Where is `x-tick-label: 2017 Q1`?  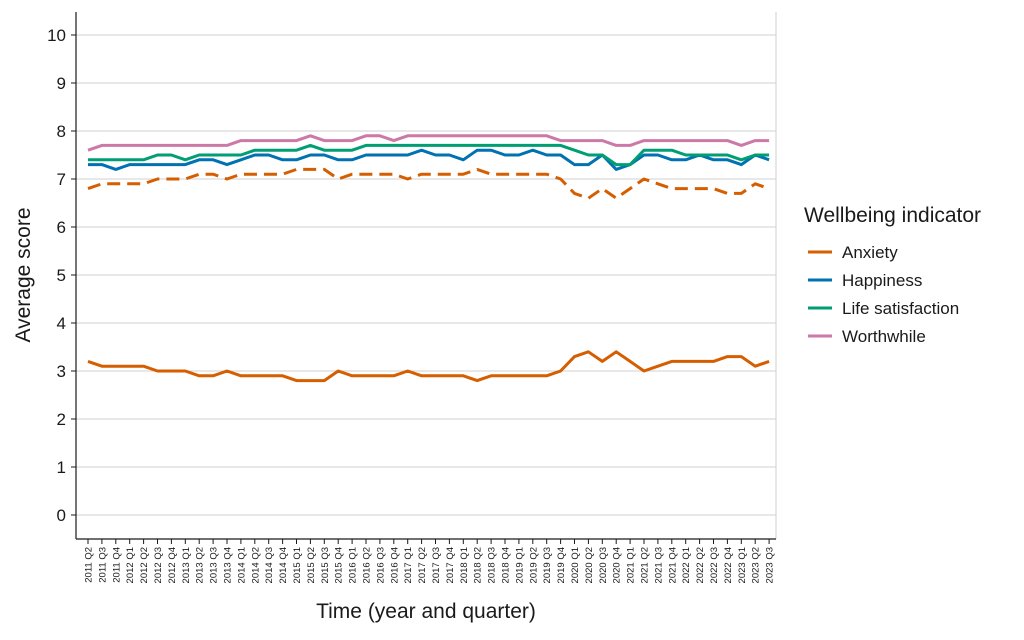
x-tick-label: 2017 Q1 is located at coordinates (408, 565).